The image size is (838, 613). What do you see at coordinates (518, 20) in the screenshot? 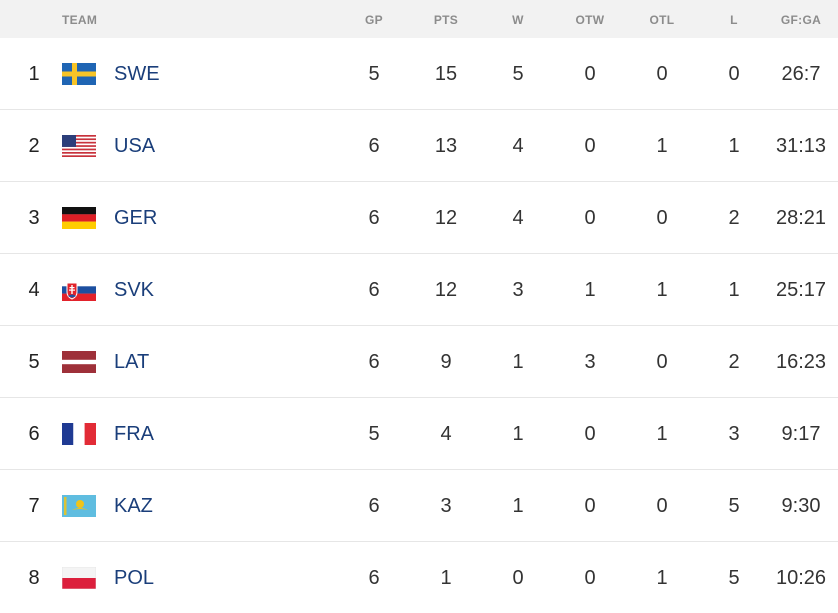
I see `header-w: W` at bounding box center [518, 20].